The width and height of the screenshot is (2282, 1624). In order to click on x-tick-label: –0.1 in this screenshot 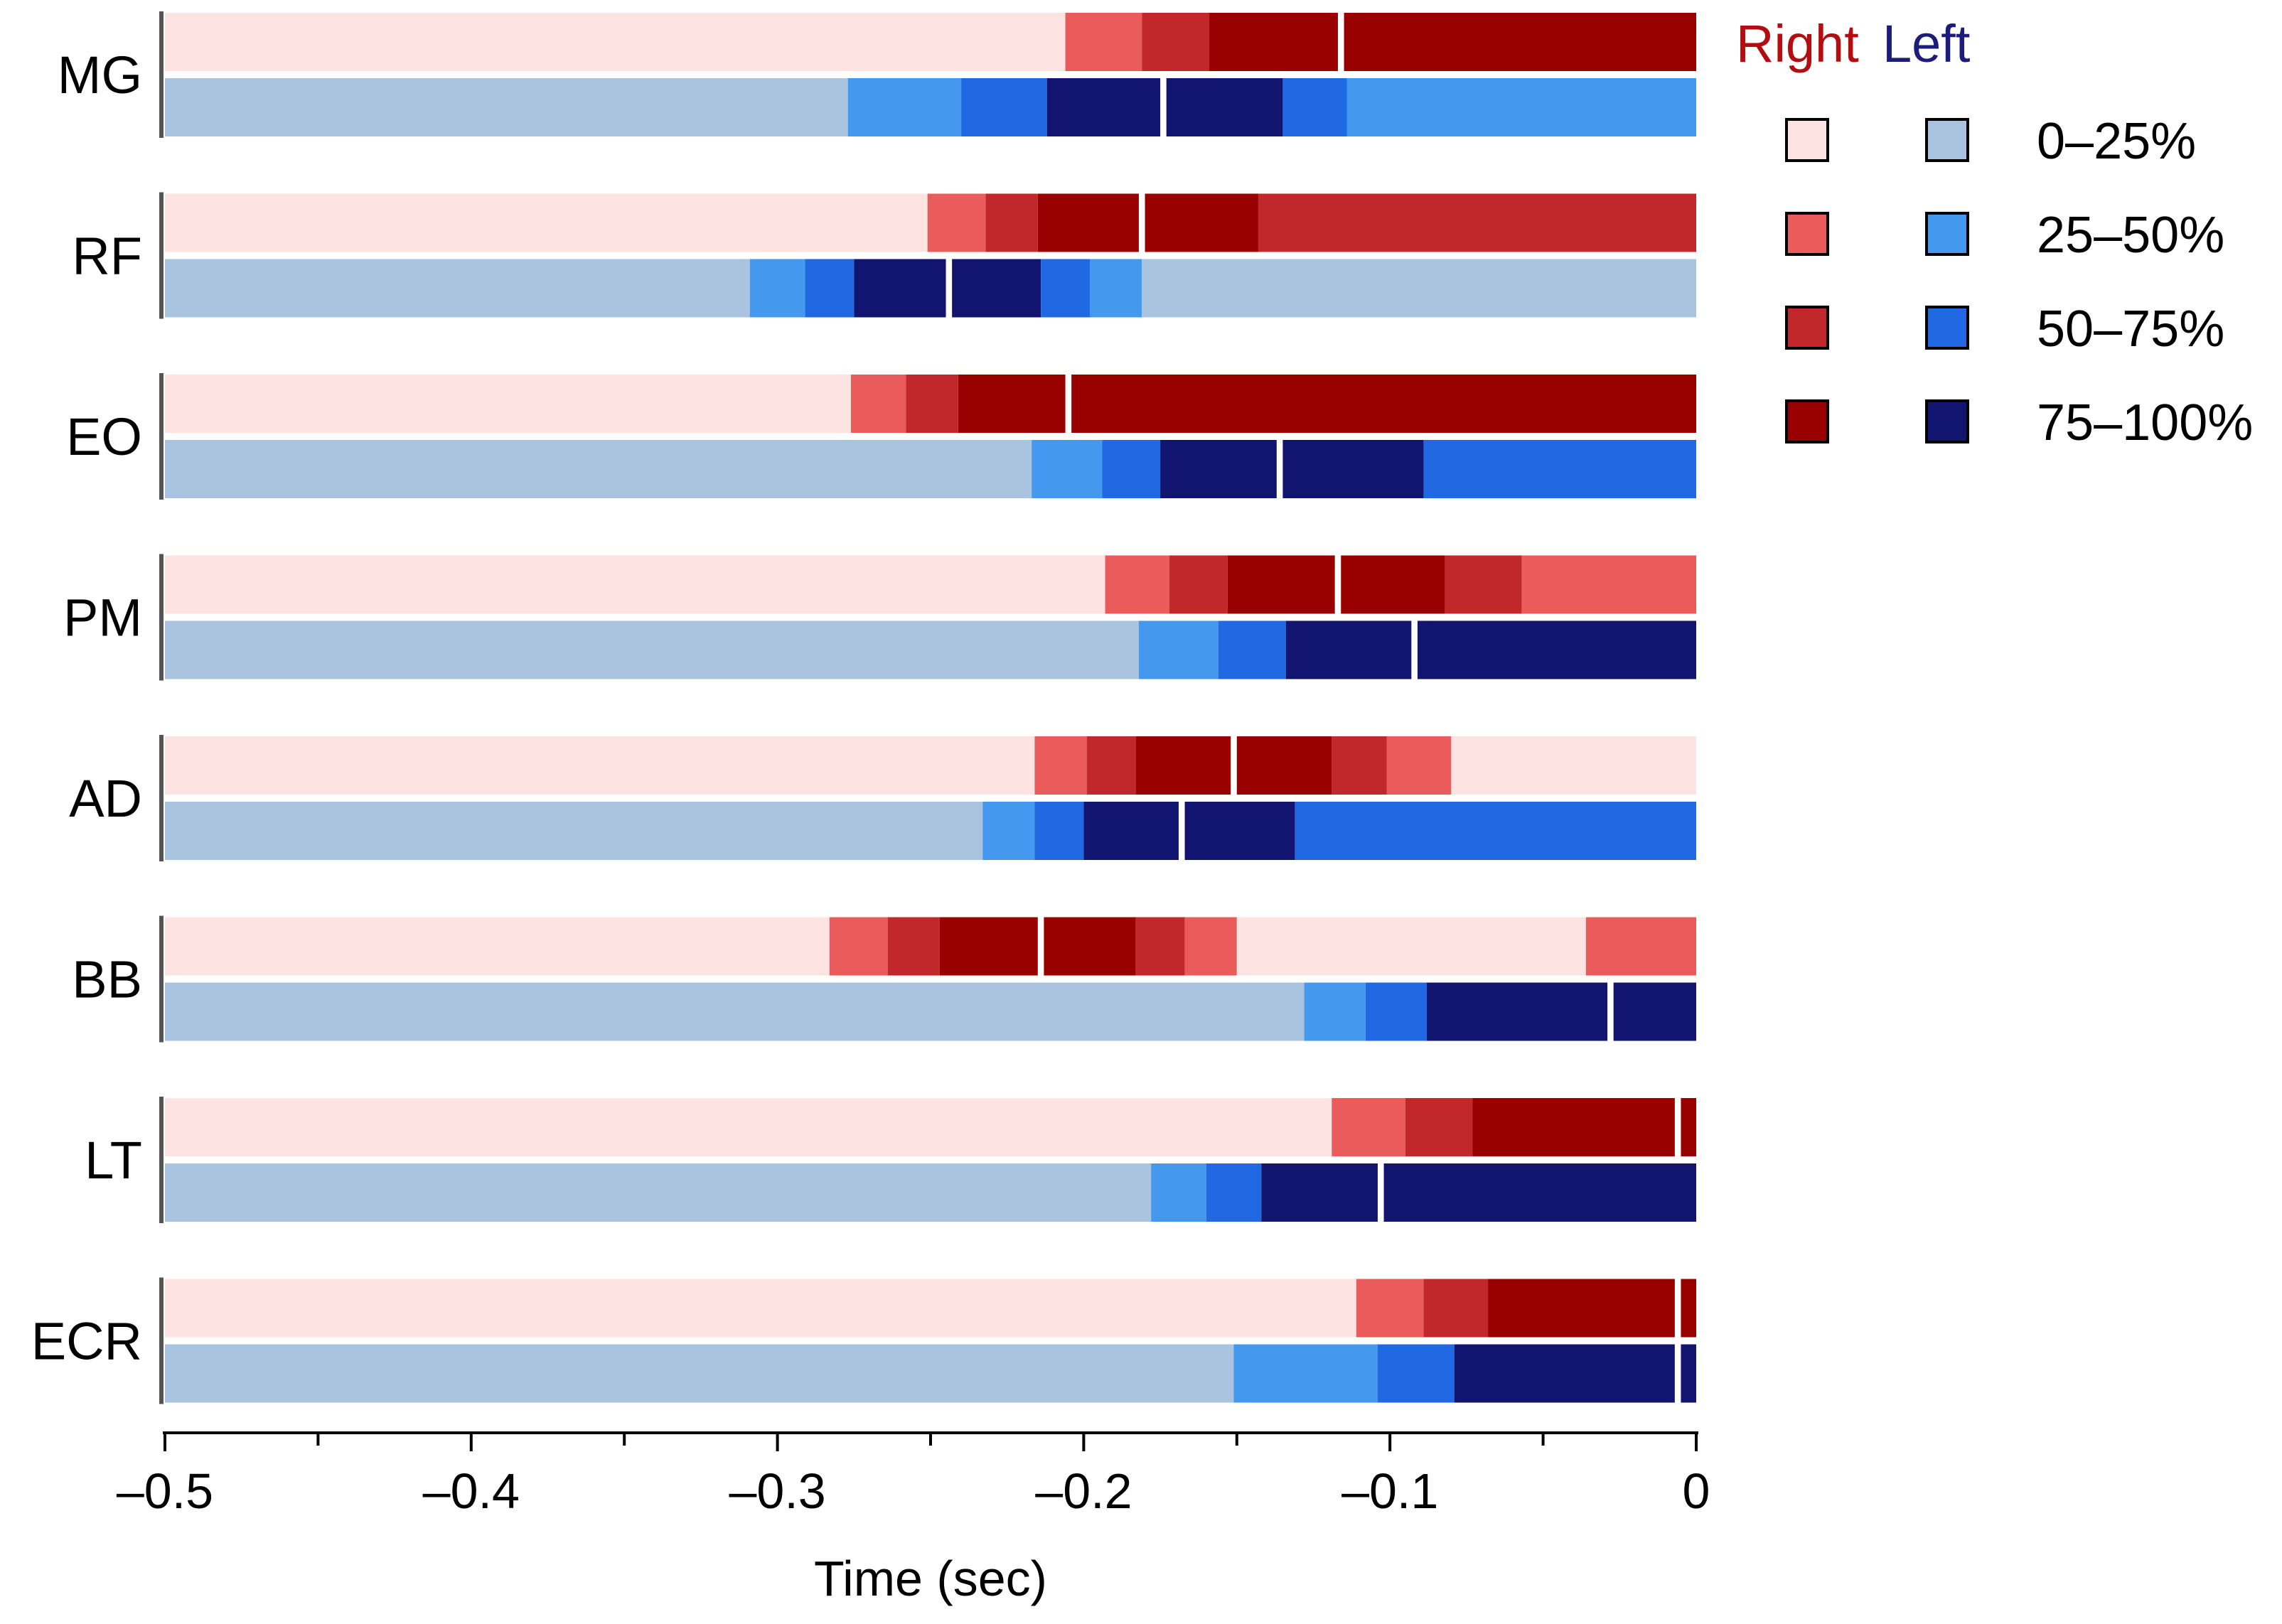, I will do `click(1389, 1491)`.